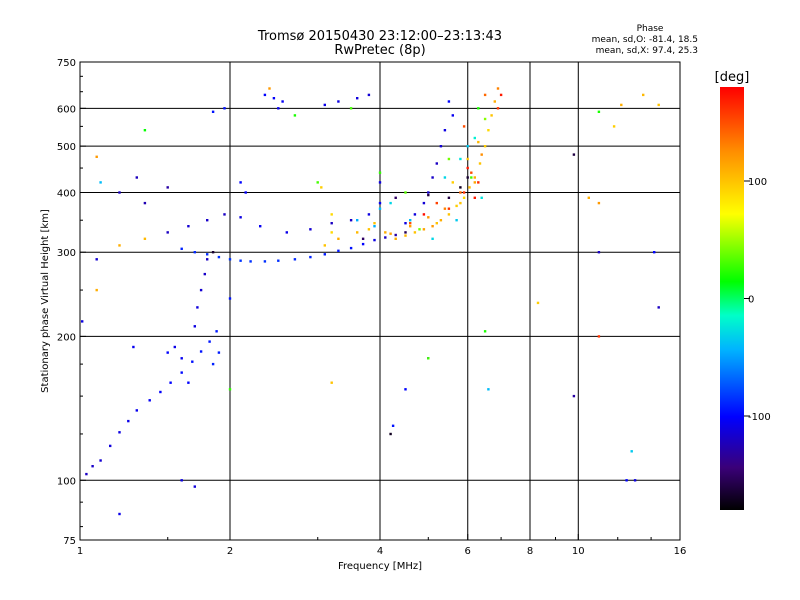 The width and height of the screenshot is (800, 600). Describe the element at coordinates (379, 50) in the screenshot. I see `chart-subtitle: RwPretec (8p)` at that location.